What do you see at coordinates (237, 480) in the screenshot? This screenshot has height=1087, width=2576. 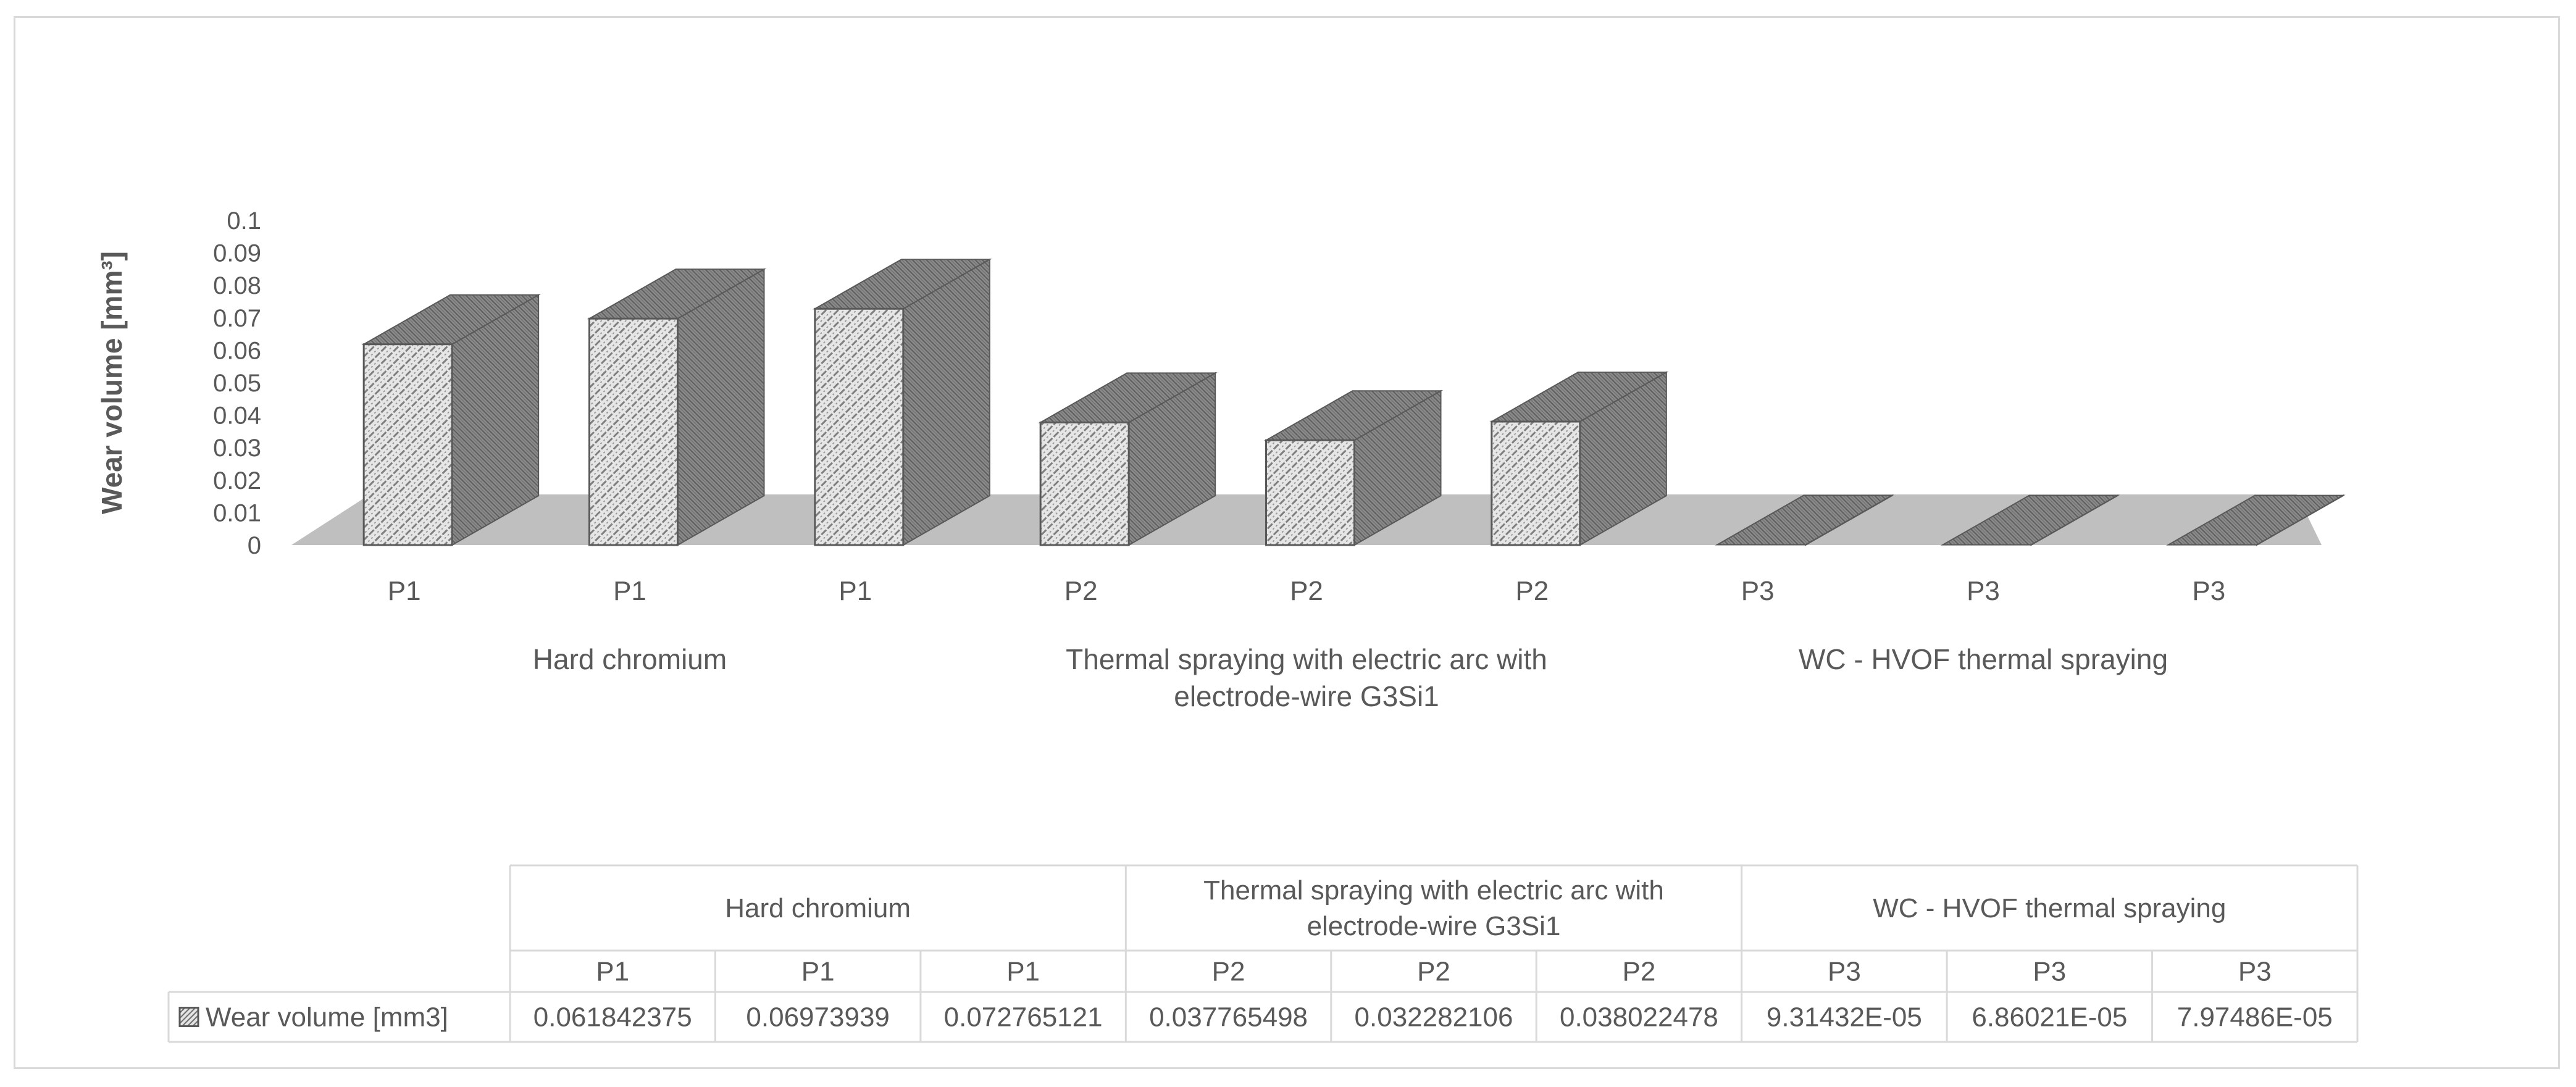 I see `y-tick-label: 0.02` at bounding box center [237, 480].